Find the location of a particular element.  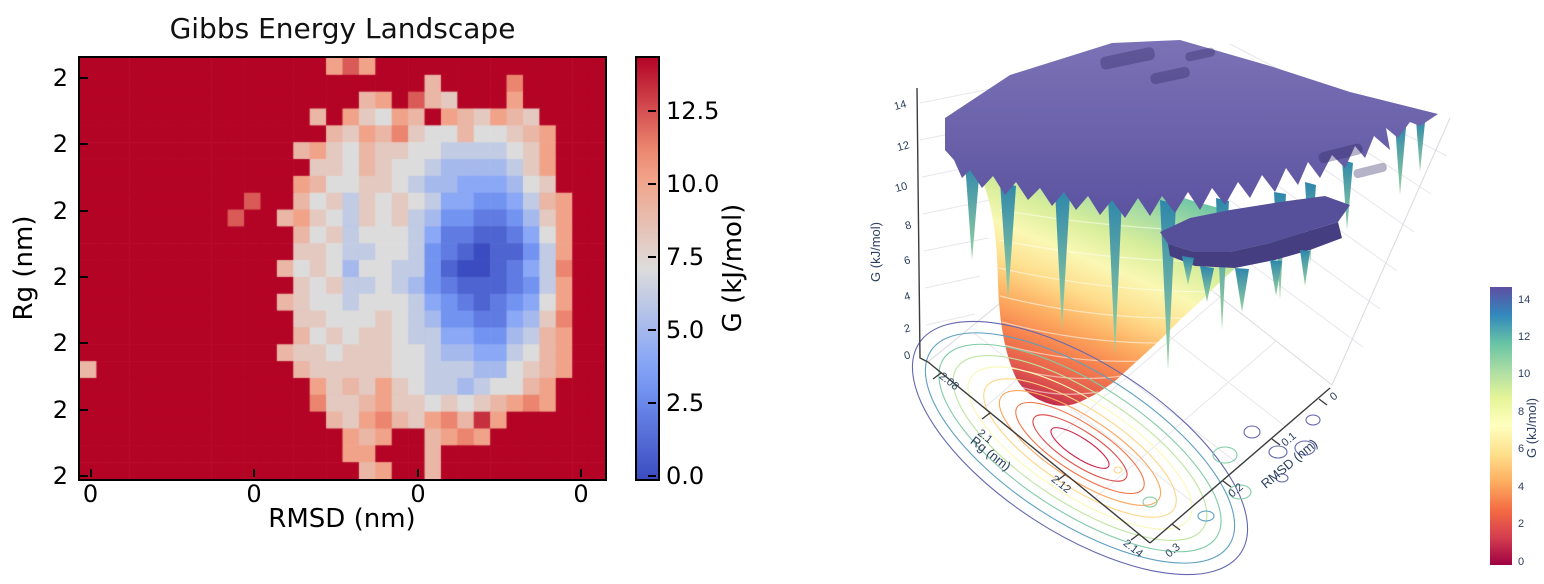

colorbar-tick-label: 5.0 is located at coordinates (685, 330).